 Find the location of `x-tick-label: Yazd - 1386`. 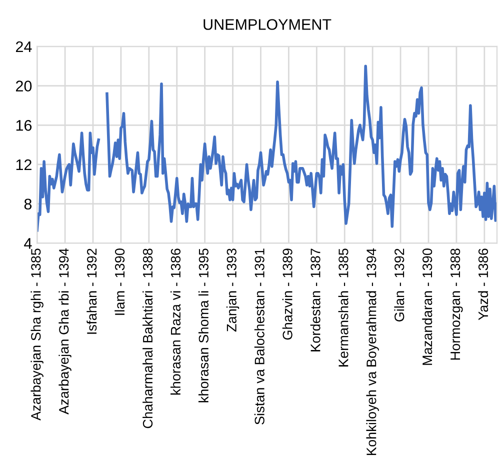

x-tick-label: Yazd - 1386 is located at coordinates (483, 284).